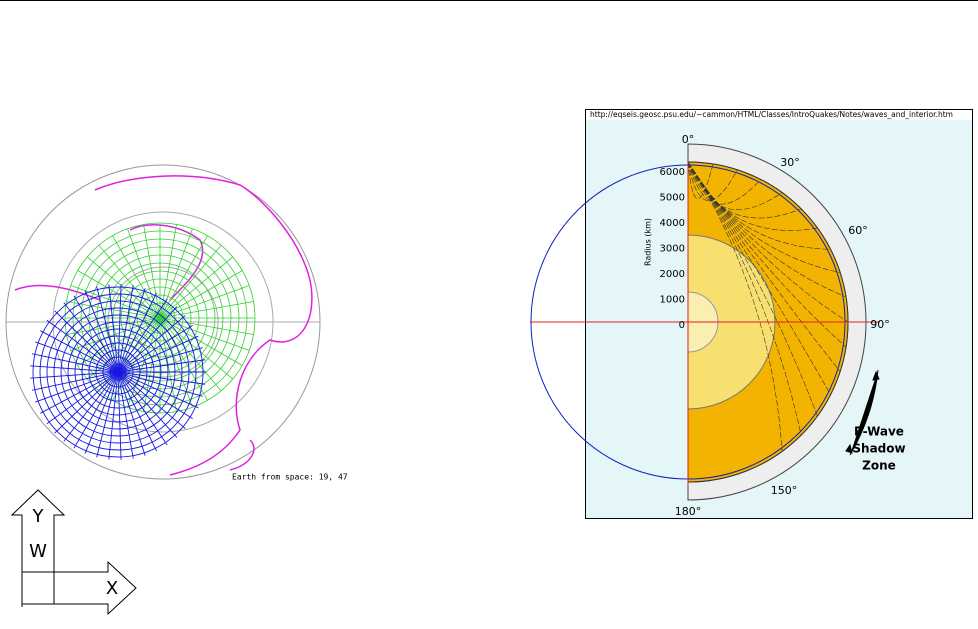  Describe the element at coordinates (862, 412) in the screenshot. I see `shadow-zone-arrow` at that location.